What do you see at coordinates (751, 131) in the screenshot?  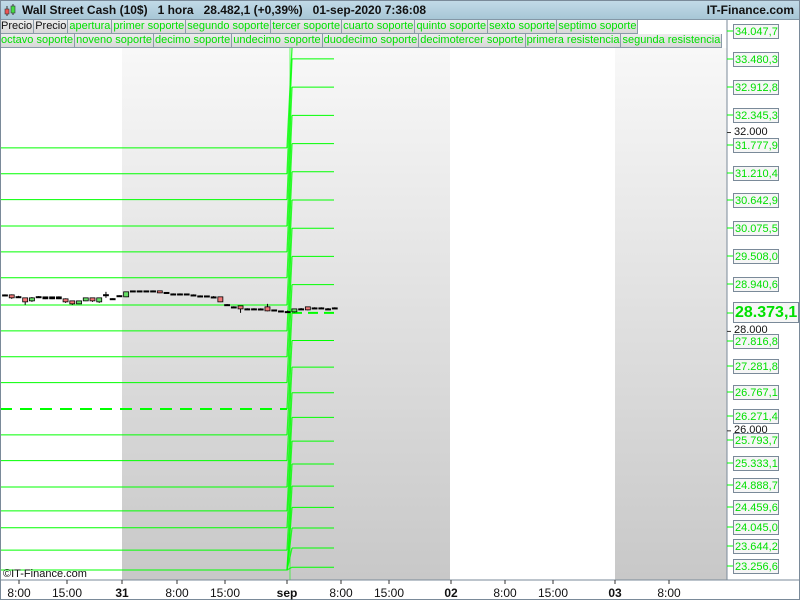 I see `y-tick-label: 32.000` at bounding box center [751, 131].